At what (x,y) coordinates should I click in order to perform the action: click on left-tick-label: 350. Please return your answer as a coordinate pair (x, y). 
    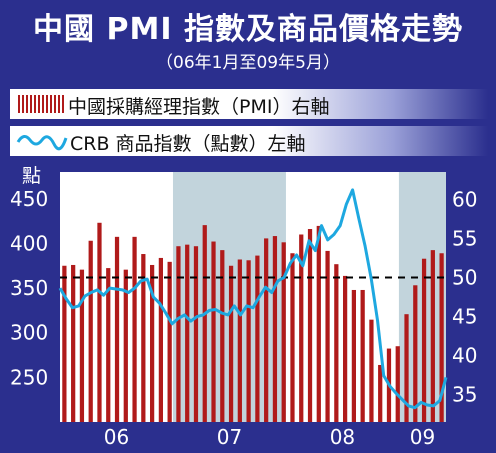
    Looking at the image, I should click on (29, 288).